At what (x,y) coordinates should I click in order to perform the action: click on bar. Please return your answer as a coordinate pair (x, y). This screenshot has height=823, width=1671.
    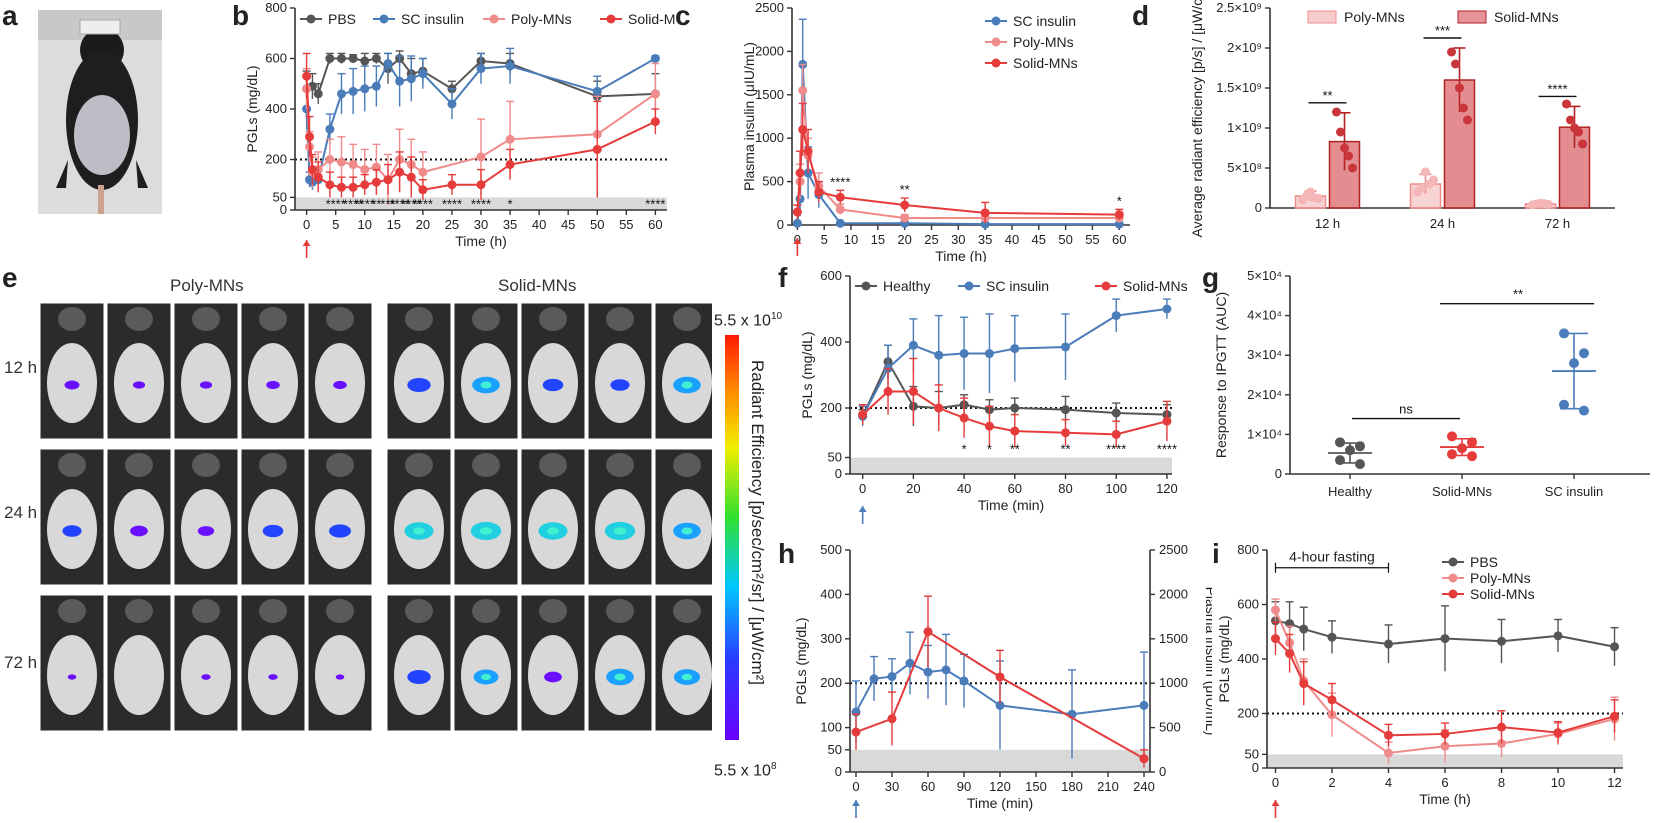
    Looking at the image, I should click on (1459, 144).